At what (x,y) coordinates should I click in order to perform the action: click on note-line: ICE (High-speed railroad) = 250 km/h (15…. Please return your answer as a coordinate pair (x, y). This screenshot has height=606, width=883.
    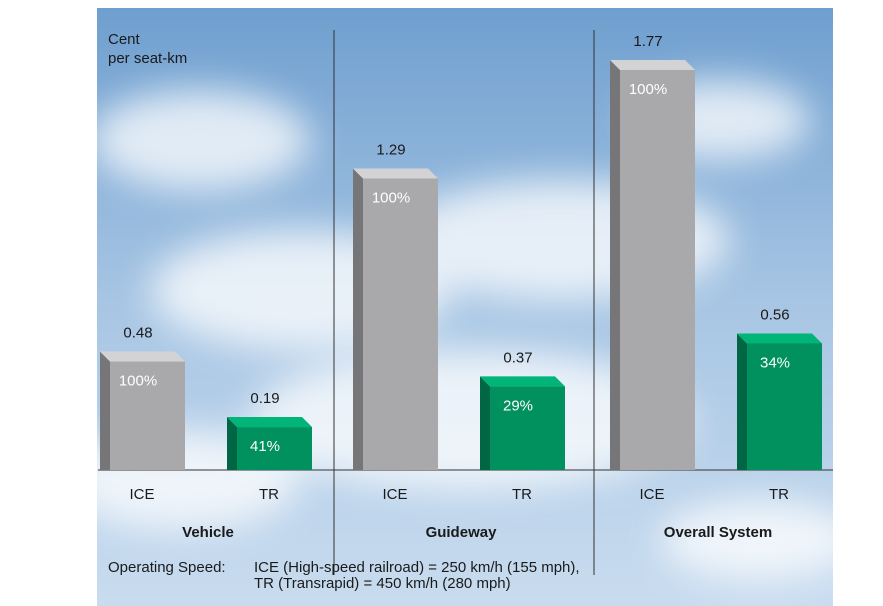
    Looking at the image, I should click on (417, 567).